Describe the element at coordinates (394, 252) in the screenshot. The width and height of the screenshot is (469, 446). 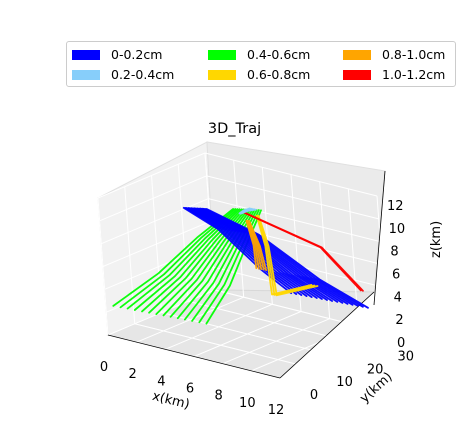
I see `z-tick-label: 8` at that location.